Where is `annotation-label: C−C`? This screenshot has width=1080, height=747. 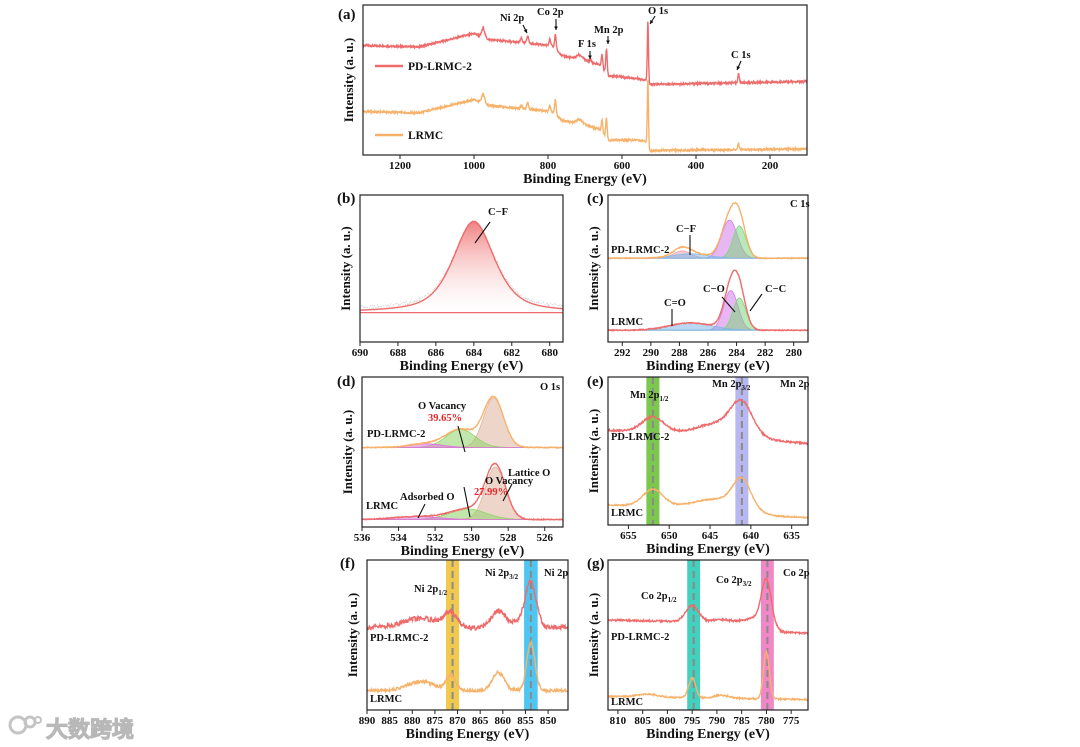 annotation-label: C−C is located at coordinates (775, 289).